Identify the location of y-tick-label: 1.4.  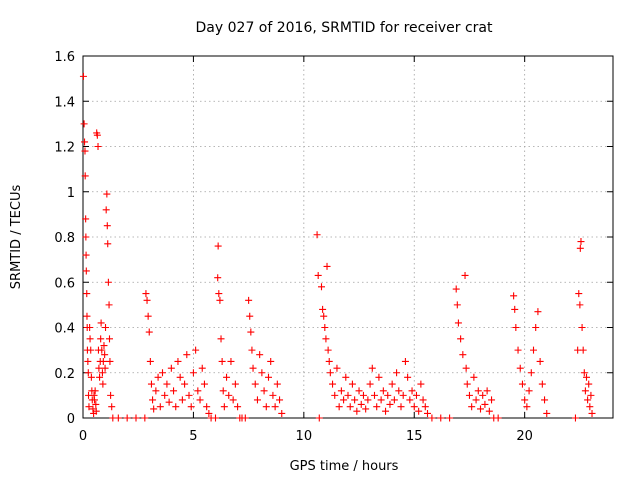
(64, 102).